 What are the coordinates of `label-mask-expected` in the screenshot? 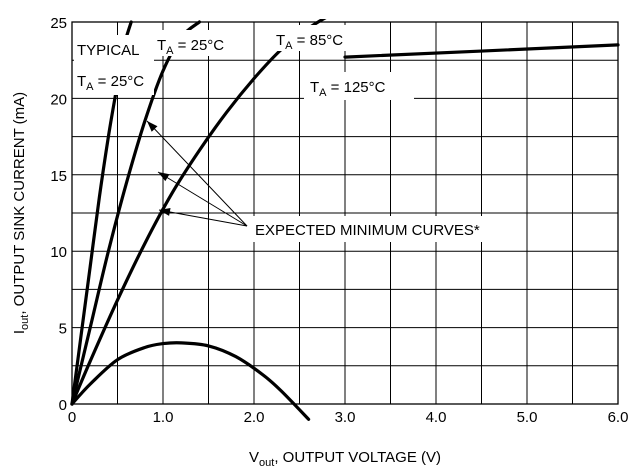 It's located at (384, 229).